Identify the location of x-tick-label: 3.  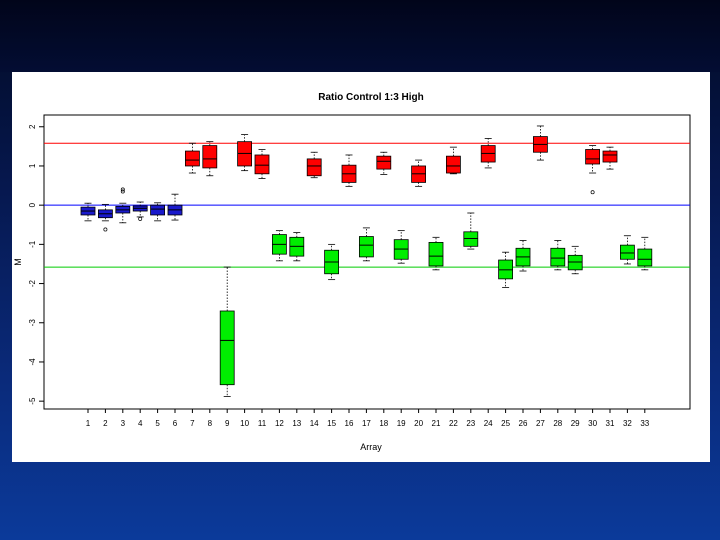
(123, 423).